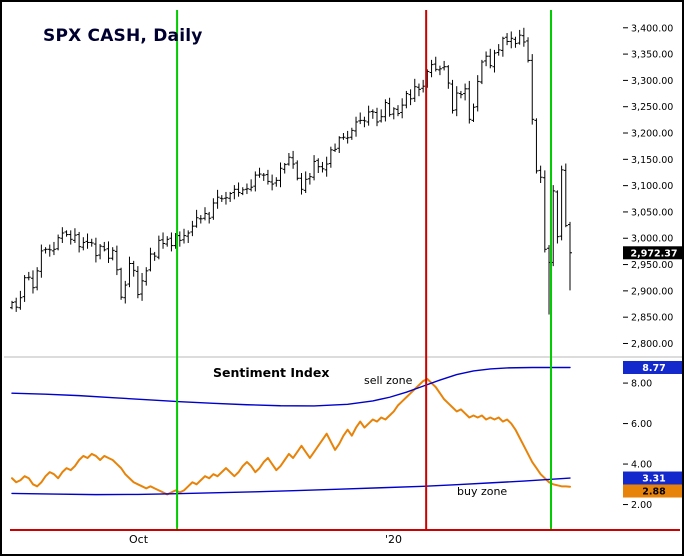 The height and width of the screenshot is (556, 684). I want to click on x-axis-label-2020: '20, so click(394, 539).